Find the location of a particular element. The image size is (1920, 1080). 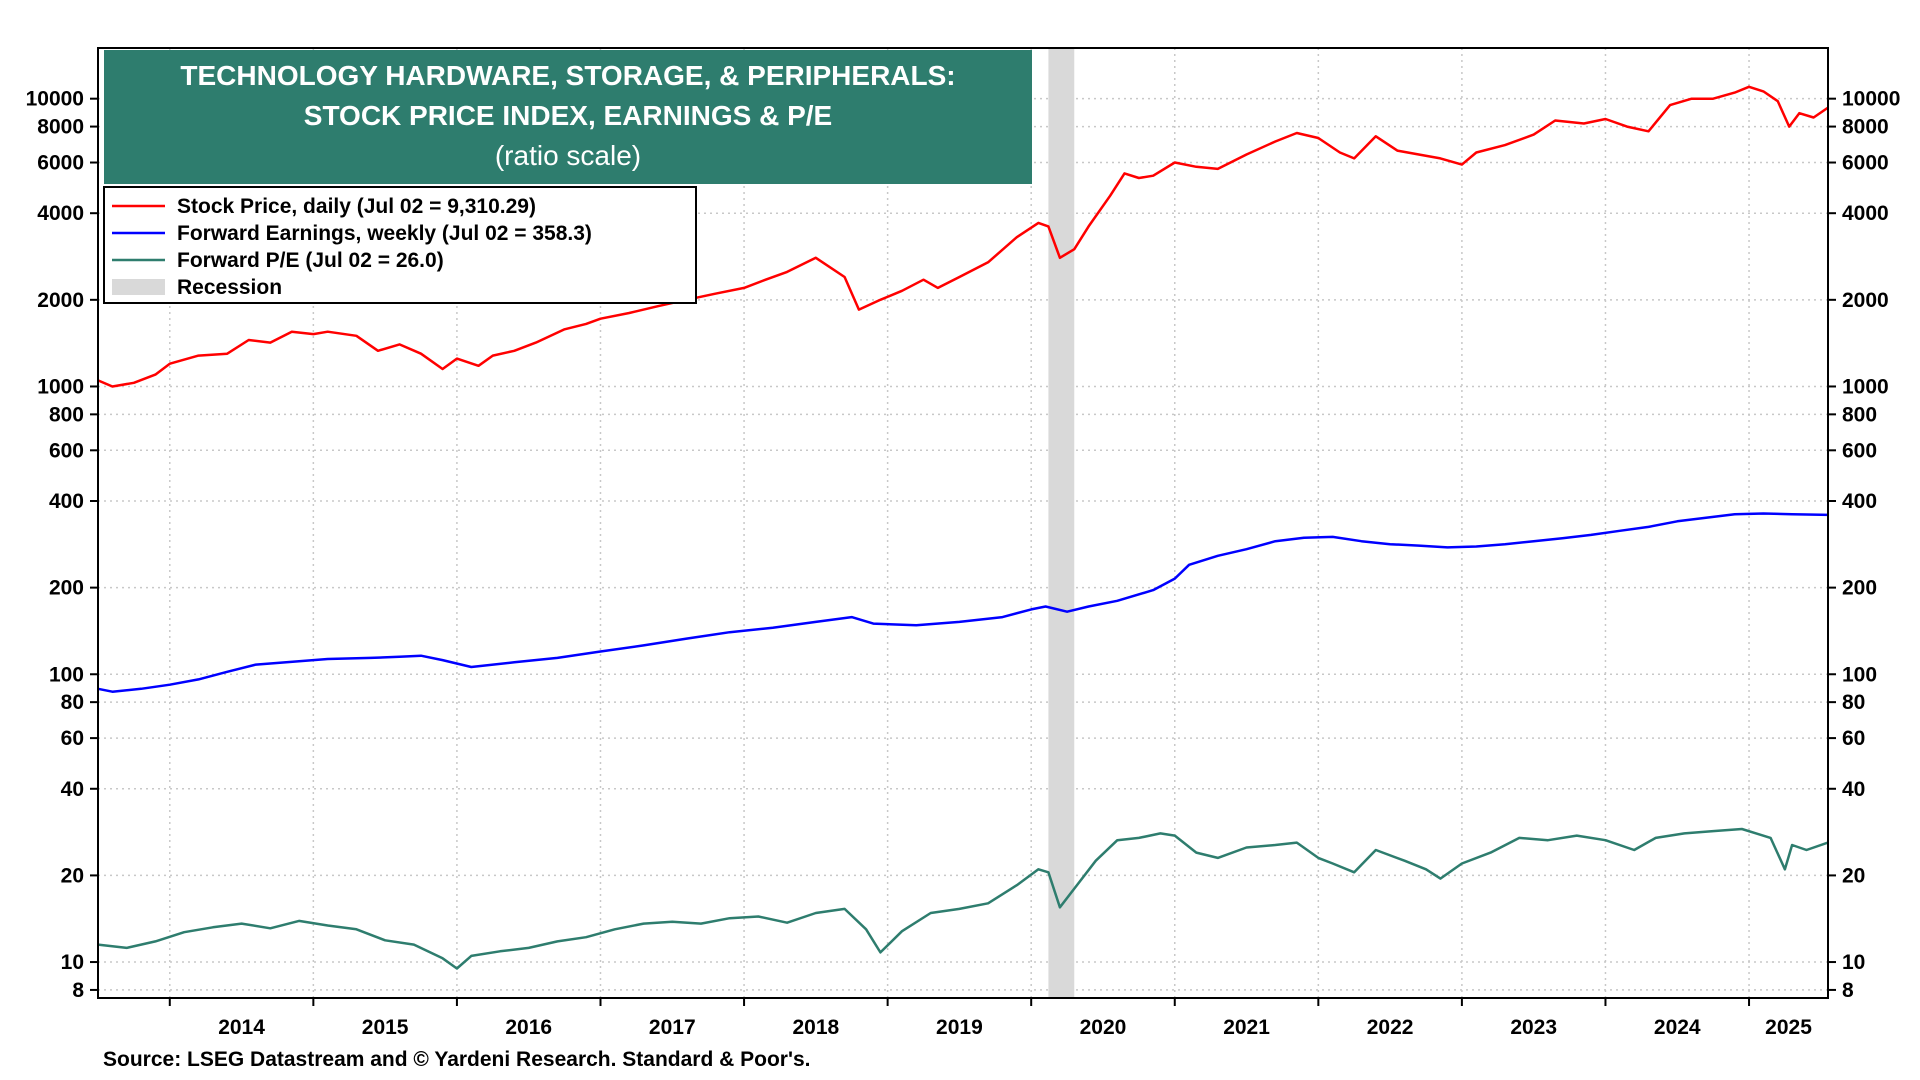

y-tick-label-left: 1000 is located at coordinates (60, 386).